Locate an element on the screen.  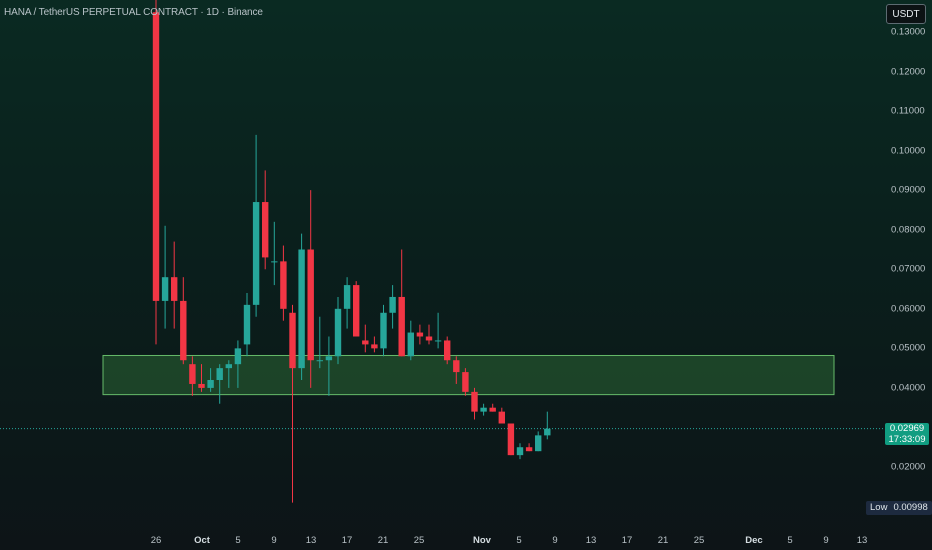
time-tick-label: 21 is located at coordinates (663, 540).